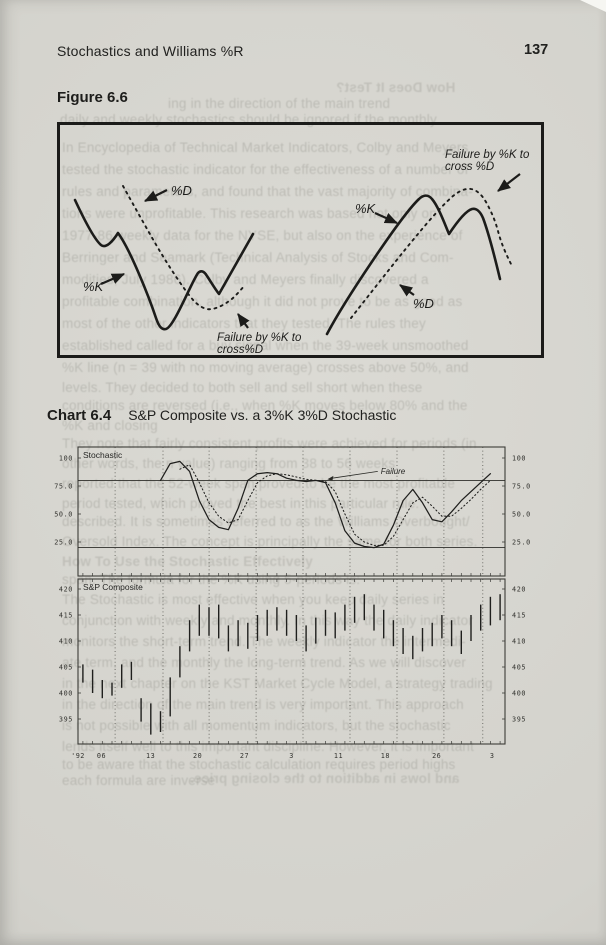 The width and height of the screenshot is (606, 945). What do you see at coordinates (150, 51) in the screenshot?
I see `running-header: Stochastics and Williams %R` at bounding box center [150, 51].